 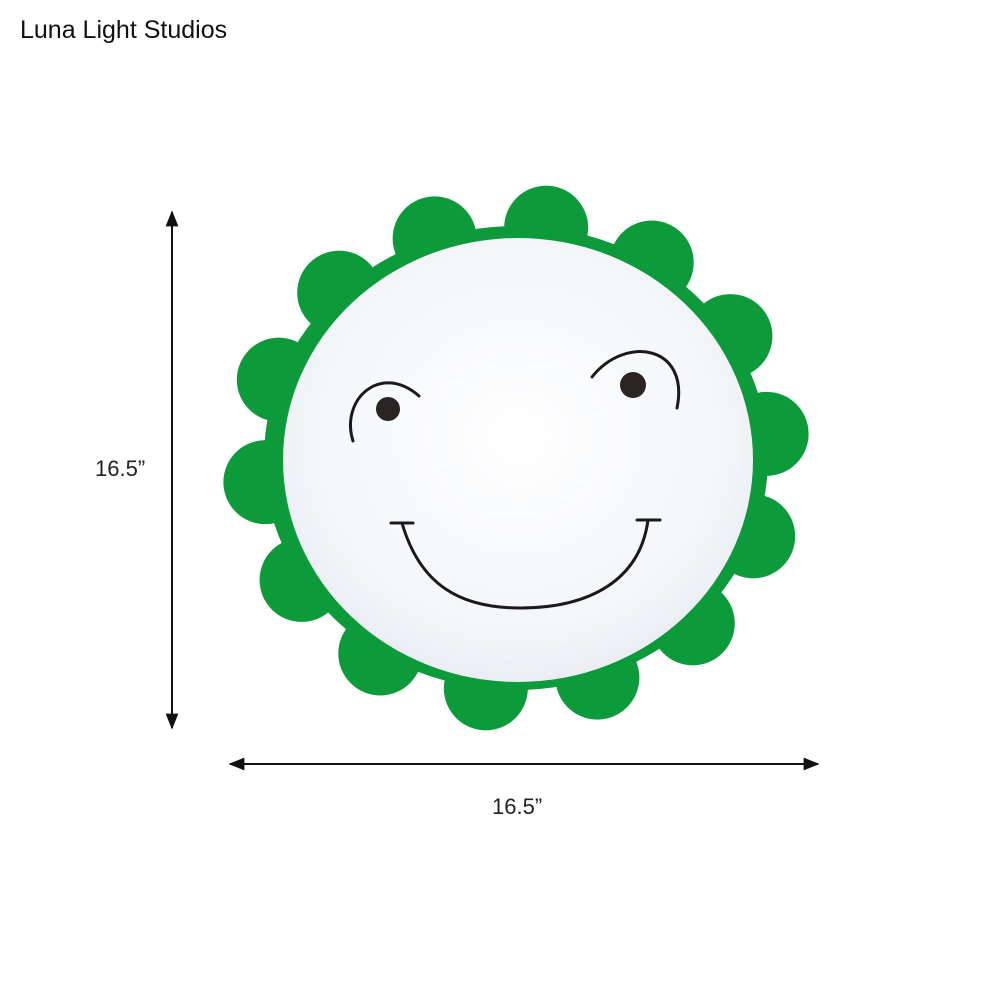 What do you see at coordinates (517, 806) in the screenshot?
I see `width-label: 16.5”` at bounding box center [517, 806].